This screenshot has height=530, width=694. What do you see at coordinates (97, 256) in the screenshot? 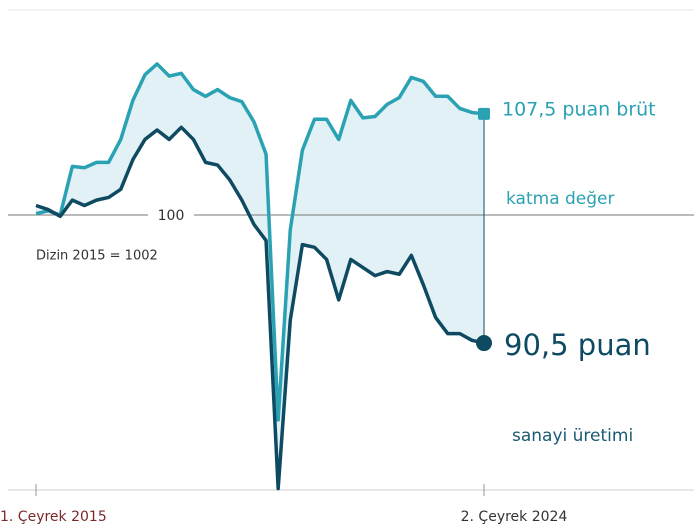
I see `annotation: Dizin 2015 = 1002` at bounding box center [97, 256].